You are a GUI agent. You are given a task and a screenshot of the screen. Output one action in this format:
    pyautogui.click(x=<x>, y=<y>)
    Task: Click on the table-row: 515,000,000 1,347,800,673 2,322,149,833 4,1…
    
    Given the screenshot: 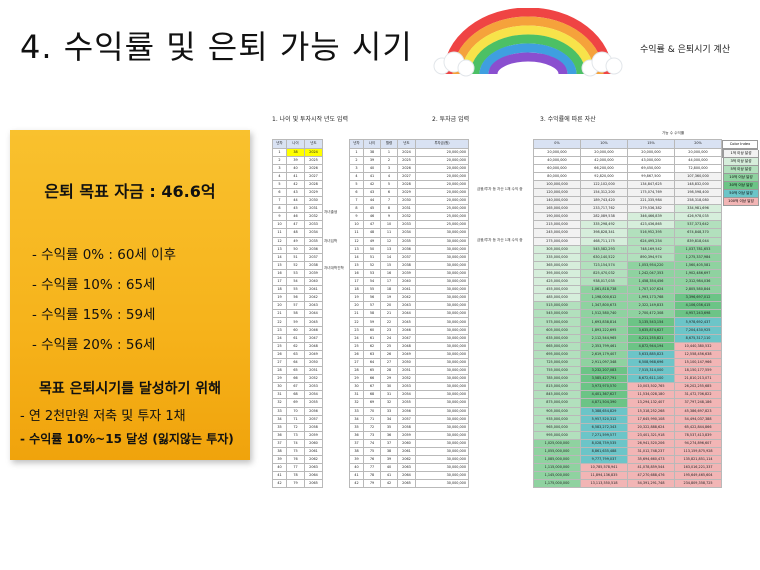 What is the action you would take?
    pyautogui.click(x=627, y=306)
    